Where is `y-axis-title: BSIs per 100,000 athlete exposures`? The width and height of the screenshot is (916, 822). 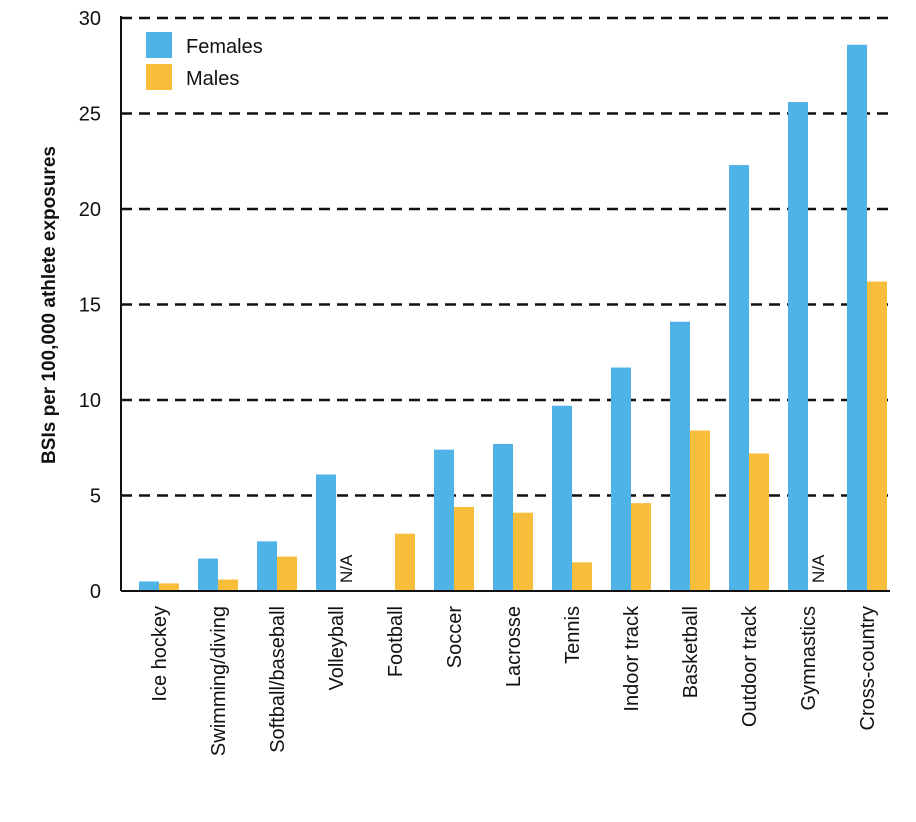
y-axis-title: BSIs per 100,000 athlete exposures is located at coordinates (49, 305).